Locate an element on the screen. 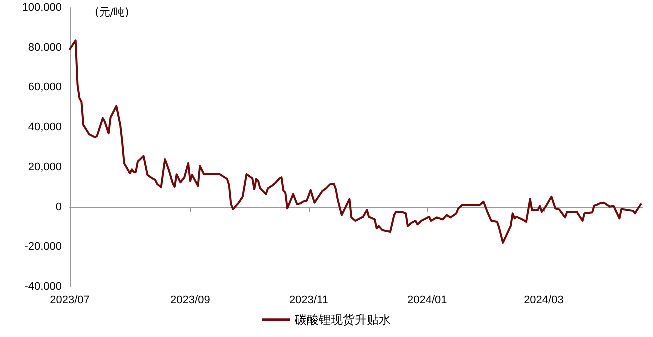  y-axis-title: (元/吨) is located at coordinates (112, 12).